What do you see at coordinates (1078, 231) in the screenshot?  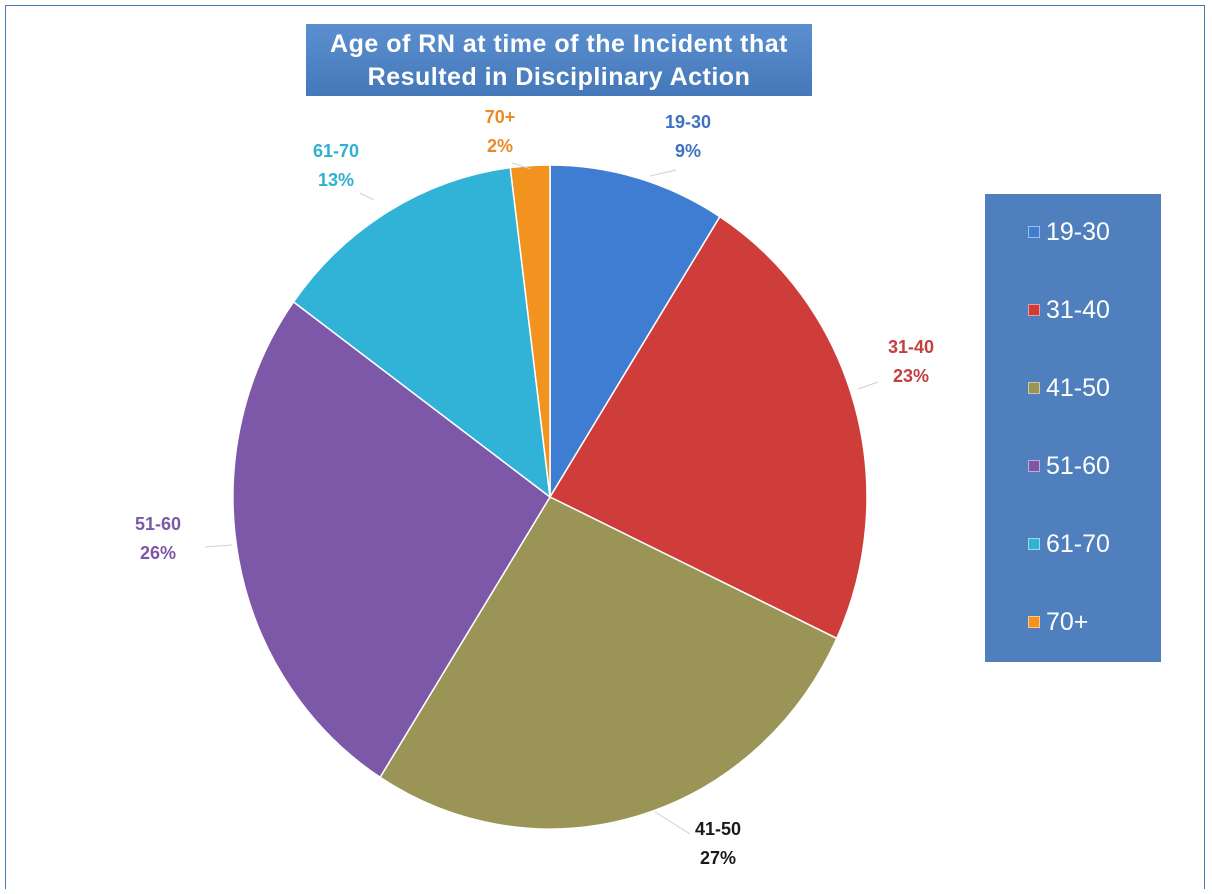 I see `legend-label: 19-30` at bounding box center [1078, 231].